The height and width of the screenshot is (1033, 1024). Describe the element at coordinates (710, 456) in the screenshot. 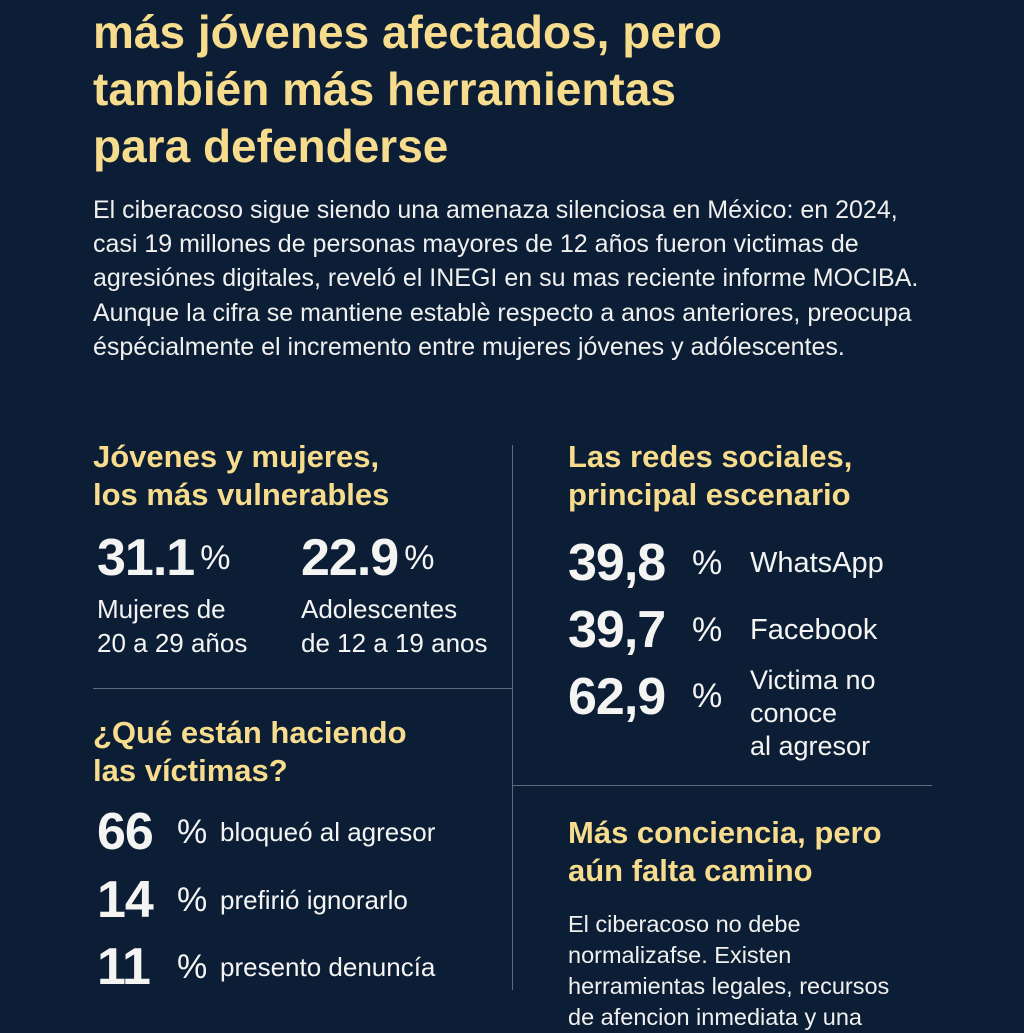

I see `heading-line: Las redes sociales,` at that location.